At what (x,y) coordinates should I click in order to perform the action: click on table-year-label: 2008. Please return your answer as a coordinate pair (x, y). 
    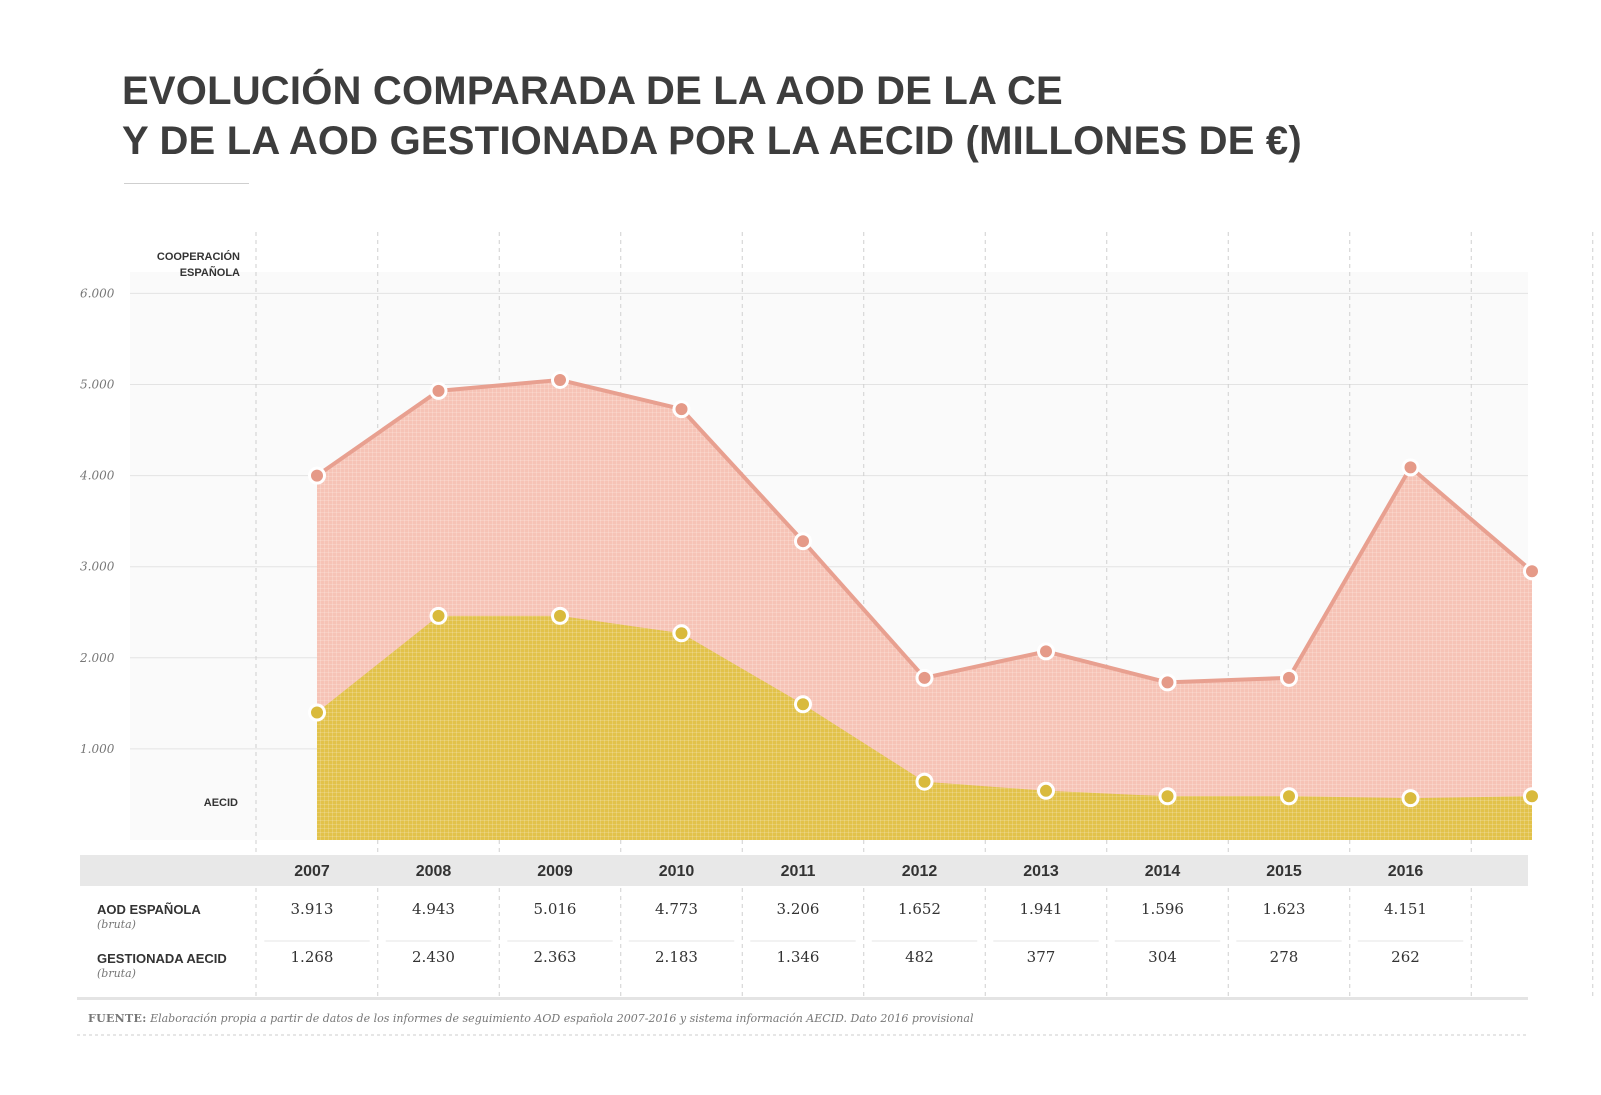
    Looking at the image, I should click on (434, 871).